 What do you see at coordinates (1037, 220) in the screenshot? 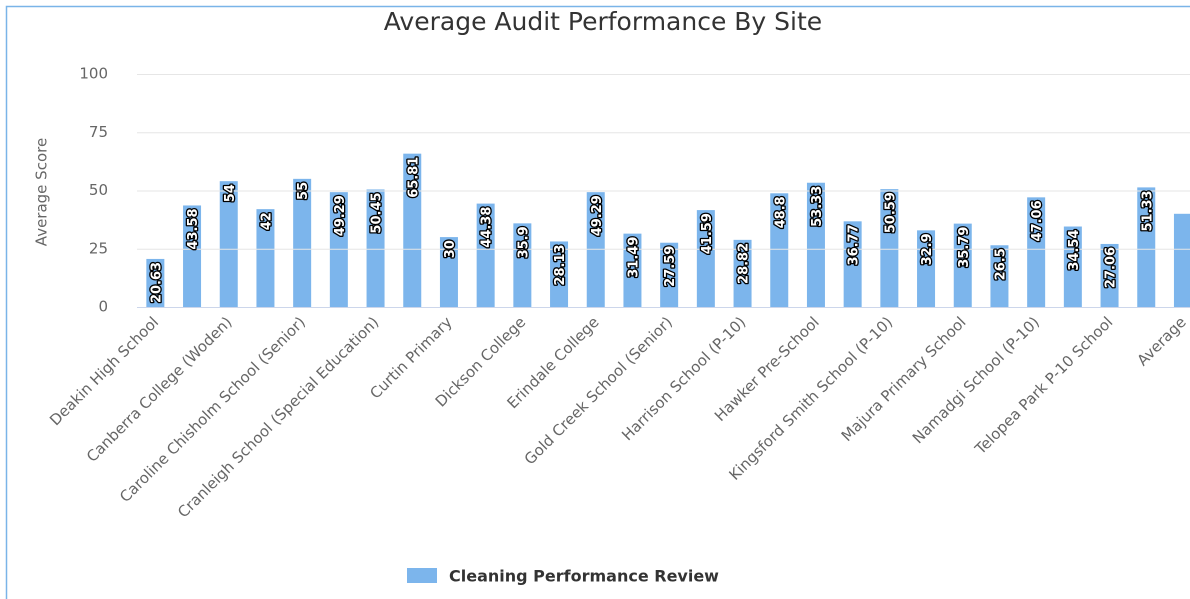
I see `data-label: 47.06` at bounding box center [1037, 220].